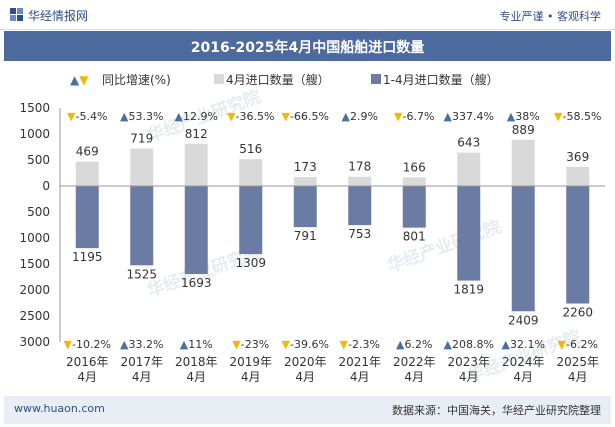 This screenshot has width=615, height=427. Describe the element at coordinates (34, 290) in the screenshot. I see `y-tick-label: 2000` at that location.